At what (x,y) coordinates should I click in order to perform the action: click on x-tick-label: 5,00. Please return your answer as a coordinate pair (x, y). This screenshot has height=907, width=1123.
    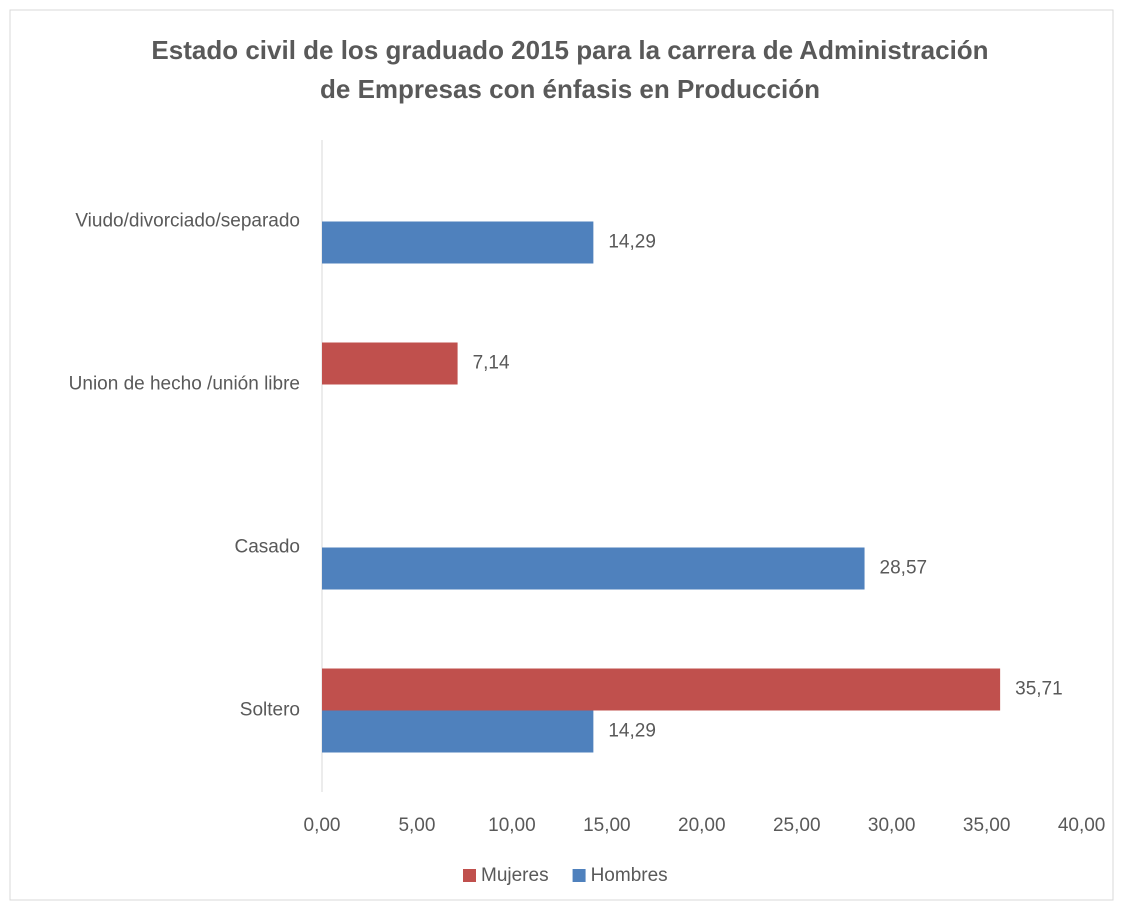
    Looking at the image, I should click on (416, 825).